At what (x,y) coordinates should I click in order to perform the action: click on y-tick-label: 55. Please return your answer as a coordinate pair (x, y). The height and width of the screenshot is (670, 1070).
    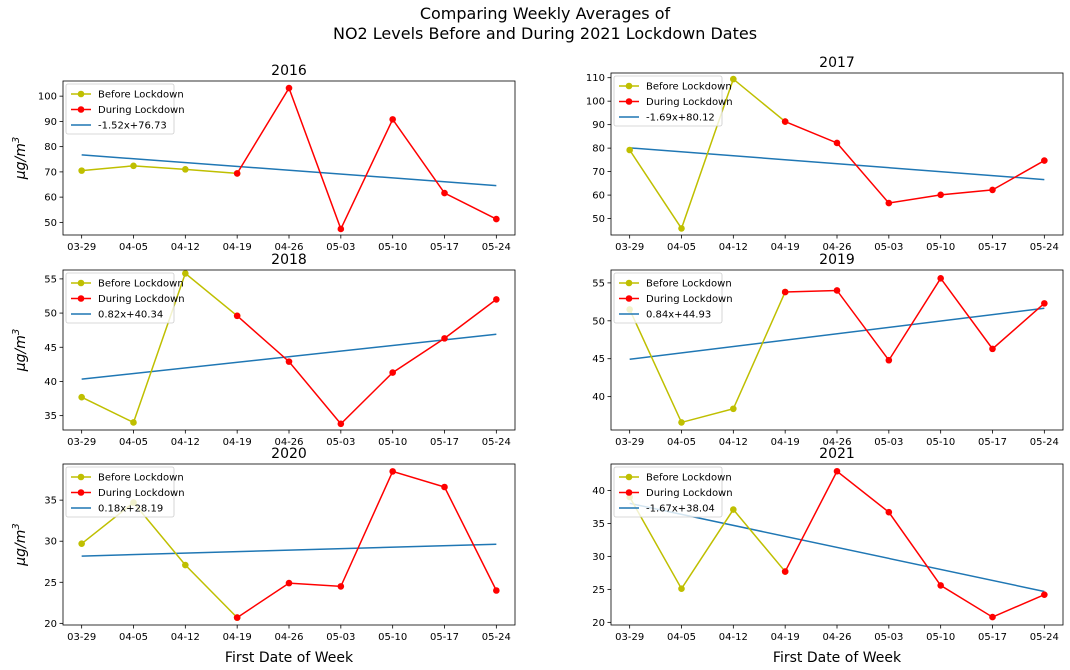
    Looking at the image, I should click on (598, 283).